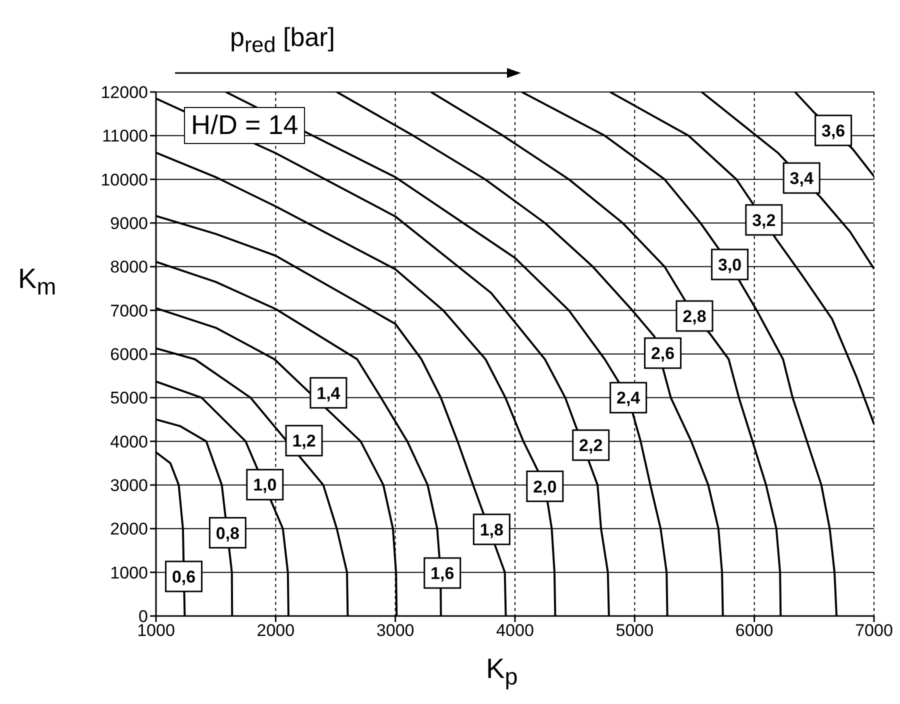 Image resolution: width=900 pixels, height=704 pixels. What do you see at coordinates (129, 398) in the screenshot?
I see `y-tick-label: 5000` at bounding box center [129, 398].